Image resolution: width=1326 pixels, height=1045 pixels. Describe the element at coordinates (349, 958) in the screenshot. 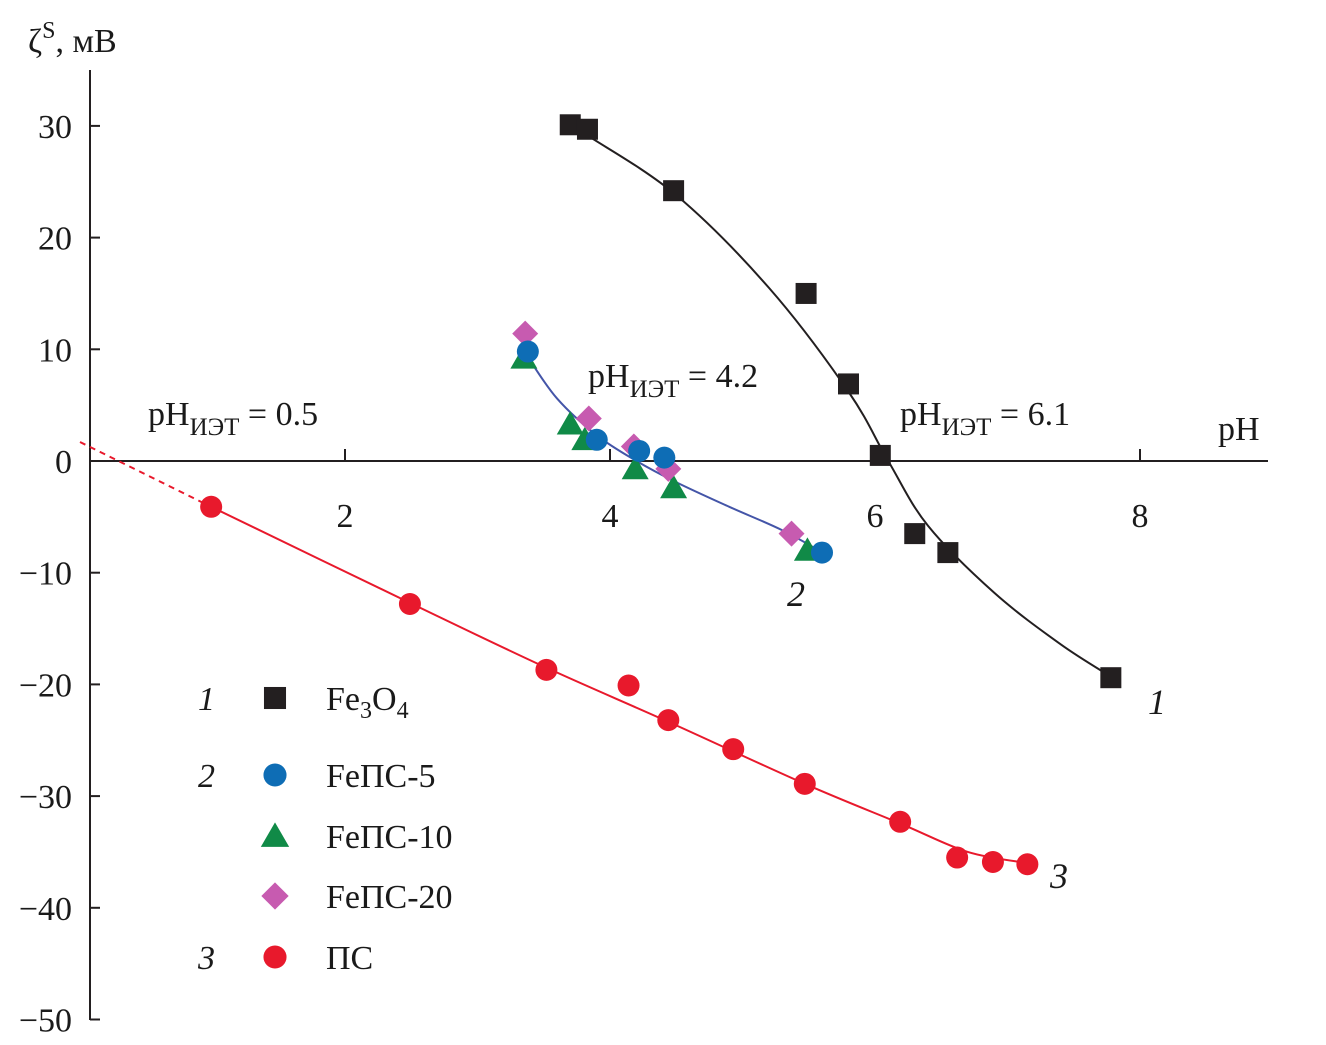

I see `legend-label: ПС` at that location.